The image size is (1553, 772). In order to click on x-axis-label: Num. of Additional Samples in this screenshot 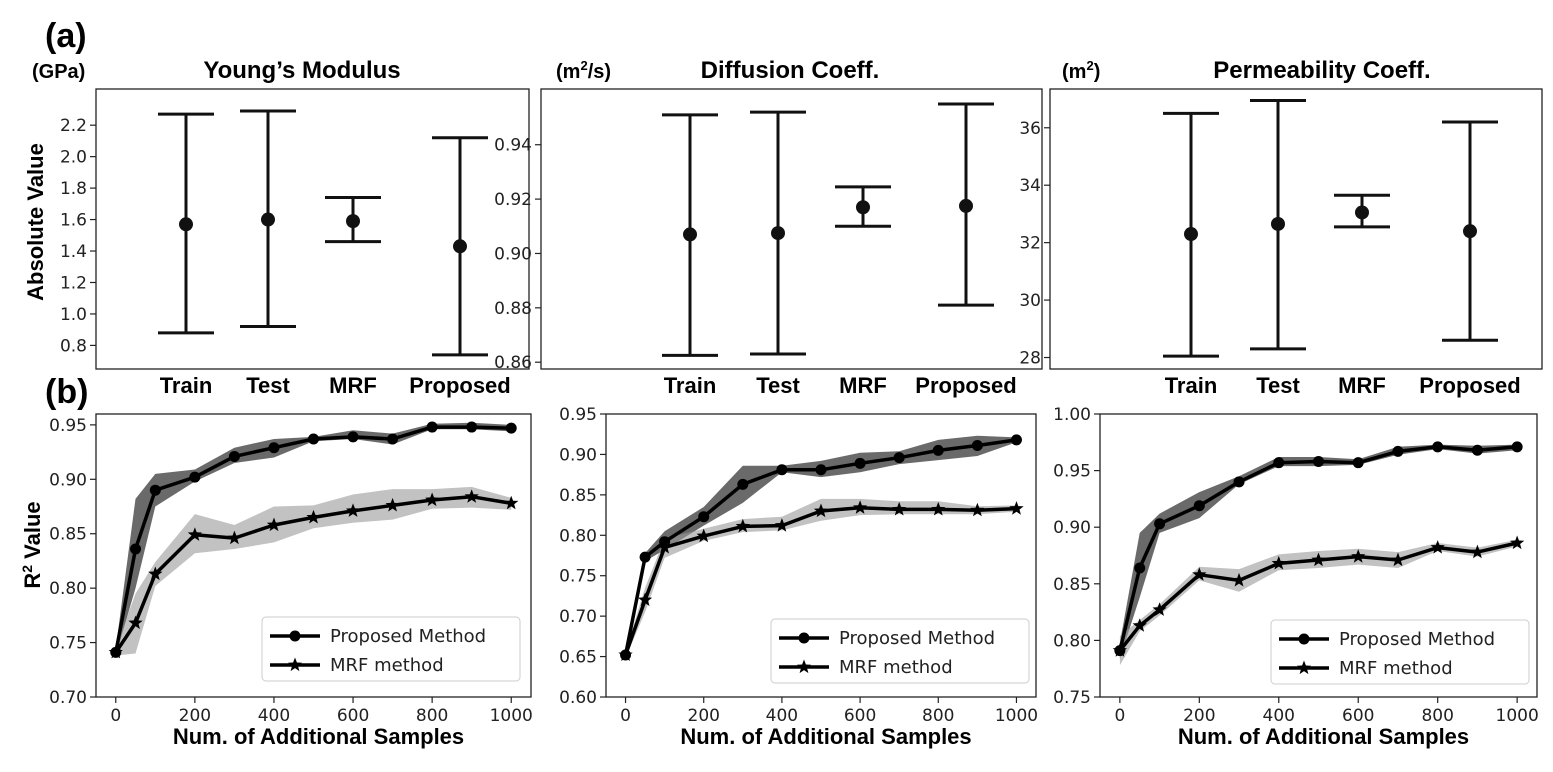, I will do `click(825, 736)`.